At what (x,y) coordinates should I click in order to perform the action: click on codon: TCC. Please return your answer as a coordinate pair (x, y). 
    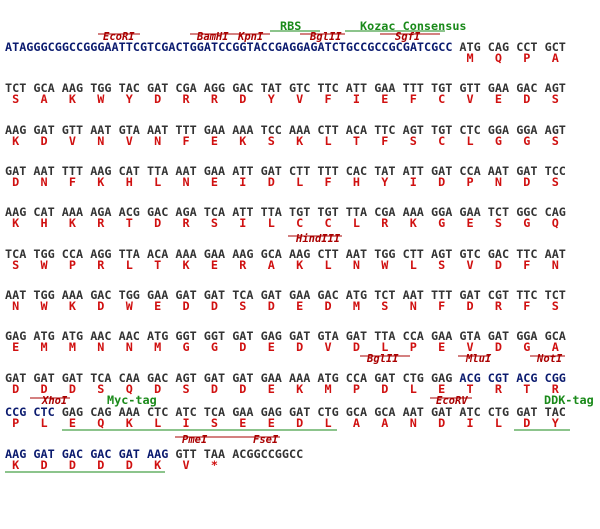
    Looking at the image, I should click on (271, 130).